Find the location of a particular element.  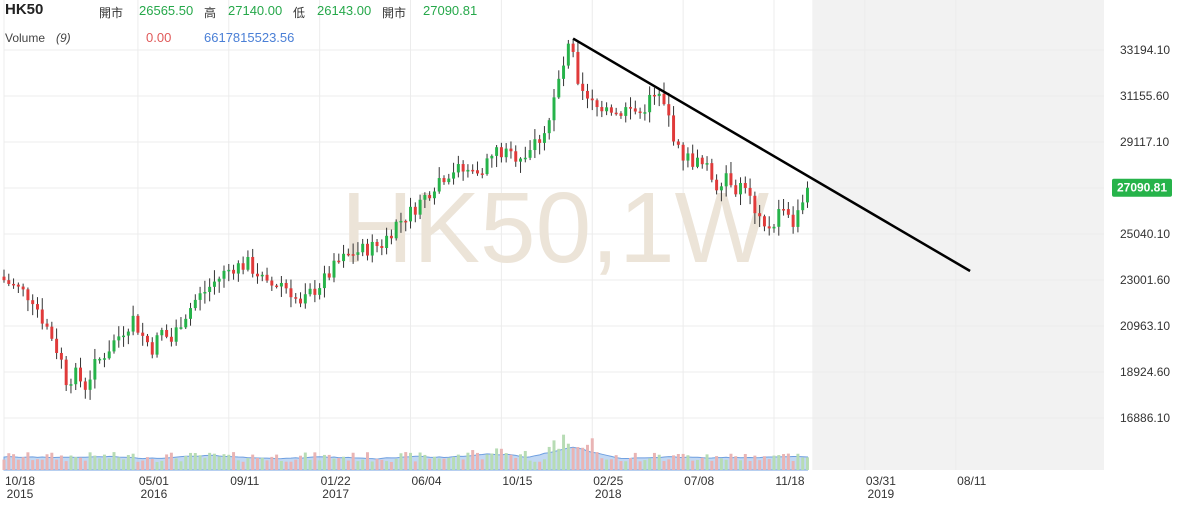

open-label: 開市 is located at coordinates (111, 13).